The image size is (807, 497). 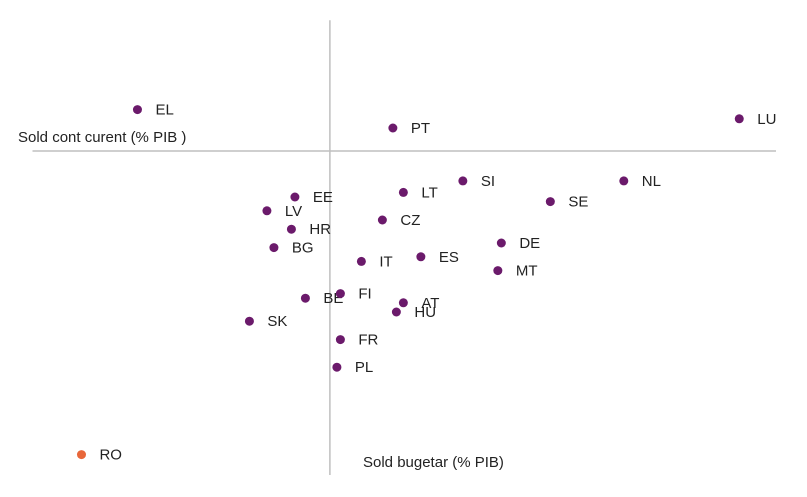 What do you see at coordinates (385, 261) in the screenshot?
I see `point-label: IT` at bounding box center [385, 261].